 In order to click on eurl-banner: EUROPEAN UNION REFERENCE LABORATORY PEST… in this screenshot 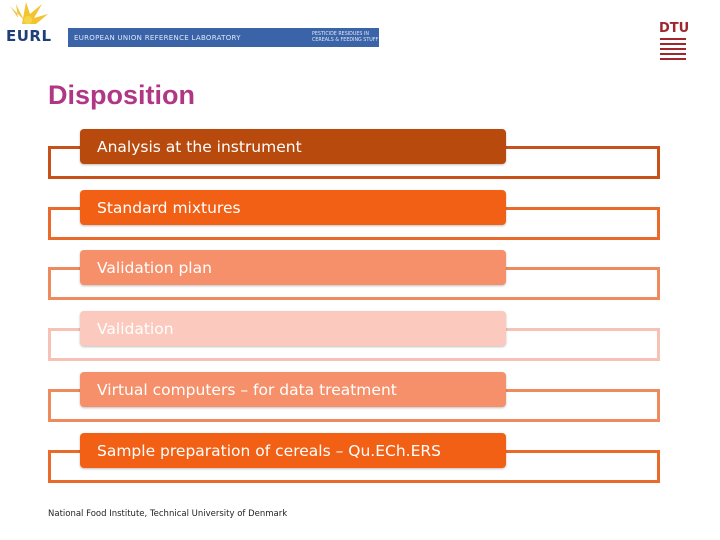, I will do `click(223, 37)`.